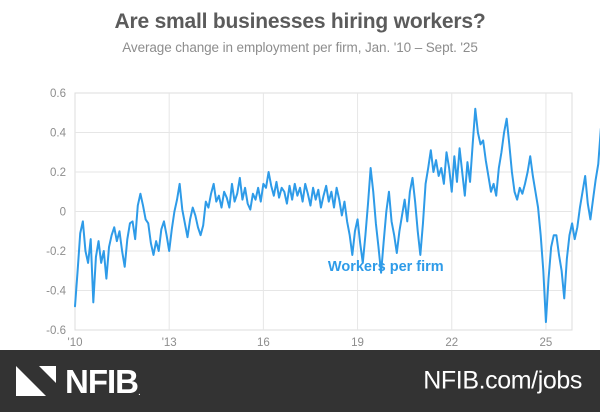 The width and height of the screenshot is (600, 412). I want to click on nfib-trademark: ., so click(139, 392).